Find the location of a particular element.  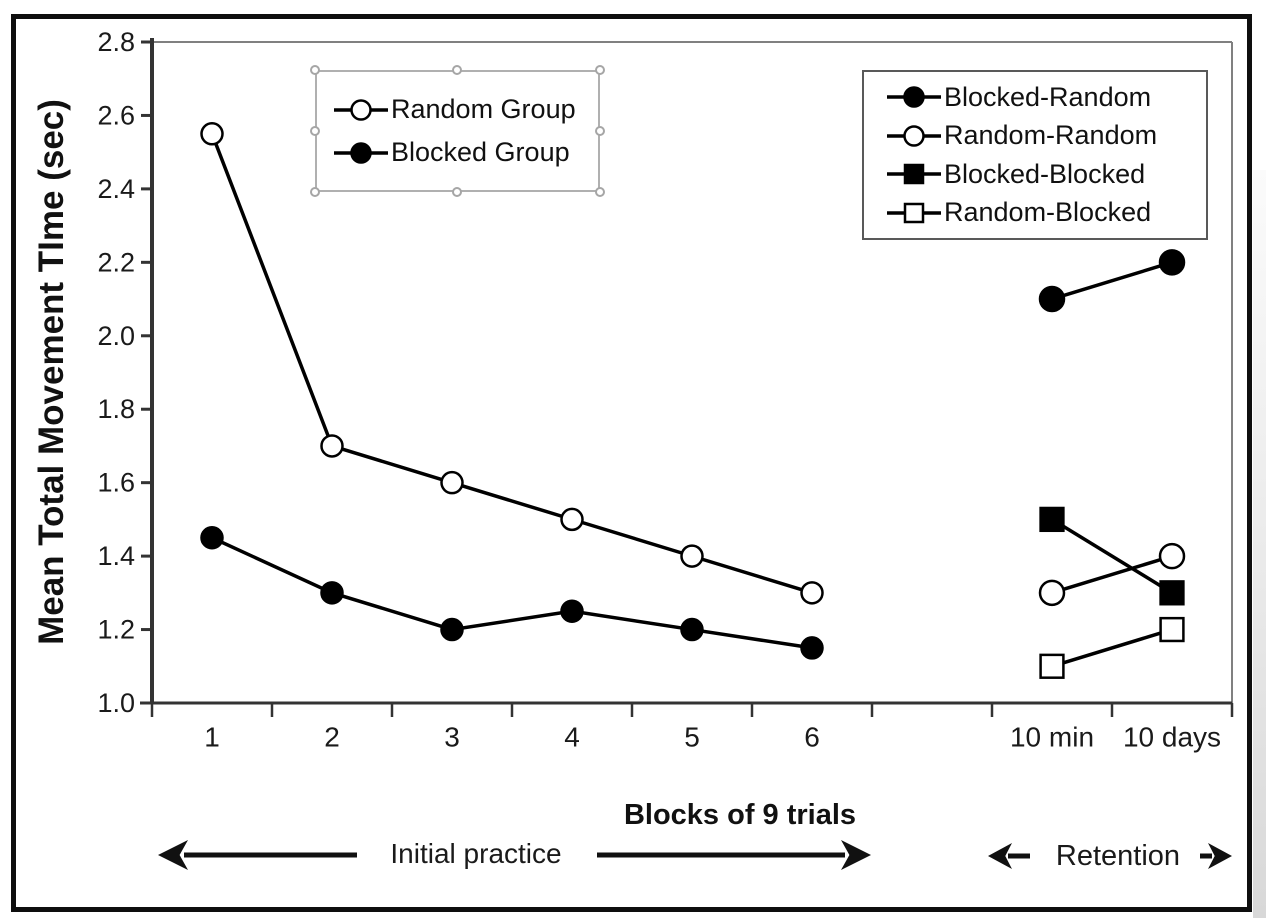

series-blocked-blocked is located at coordinates (1112, 556).